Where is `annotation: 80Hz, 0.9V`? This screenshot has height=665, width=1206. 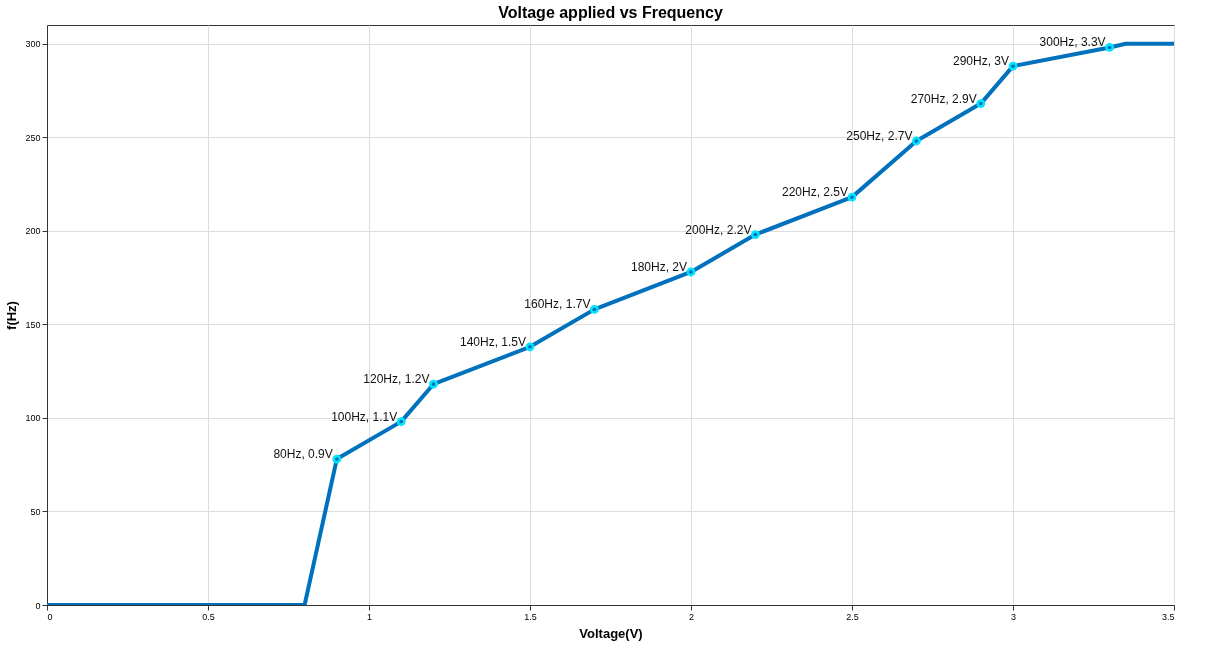 annotation: 80Hz, 0.9V is located at coordinates (303, 454).